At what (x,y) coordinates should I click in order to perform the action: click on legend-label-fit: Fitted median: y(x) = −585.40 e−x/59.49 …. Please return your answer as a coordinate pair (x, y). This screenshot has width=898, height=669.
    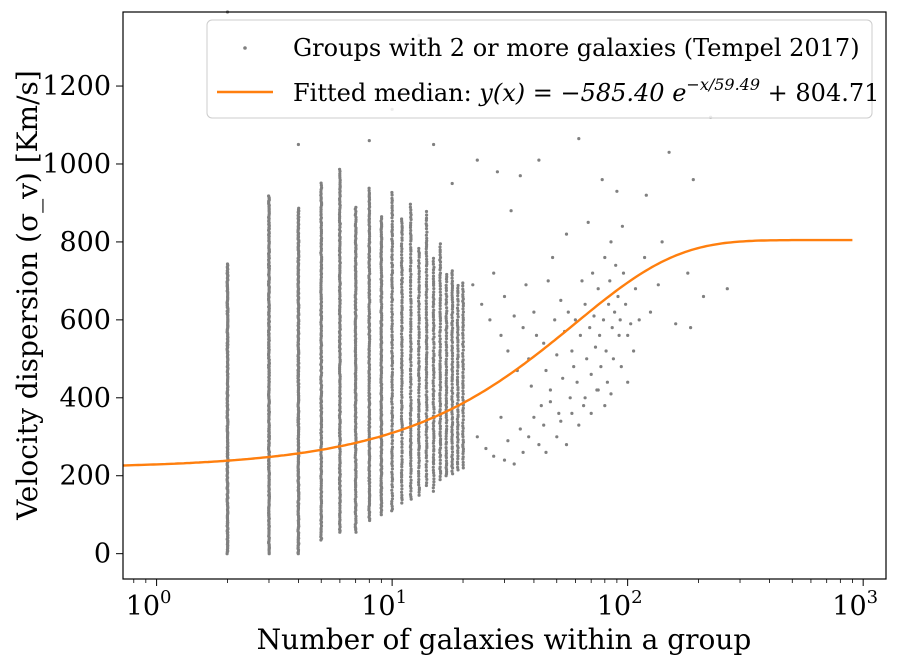
    Looking at the image, I should click on (586, 91).